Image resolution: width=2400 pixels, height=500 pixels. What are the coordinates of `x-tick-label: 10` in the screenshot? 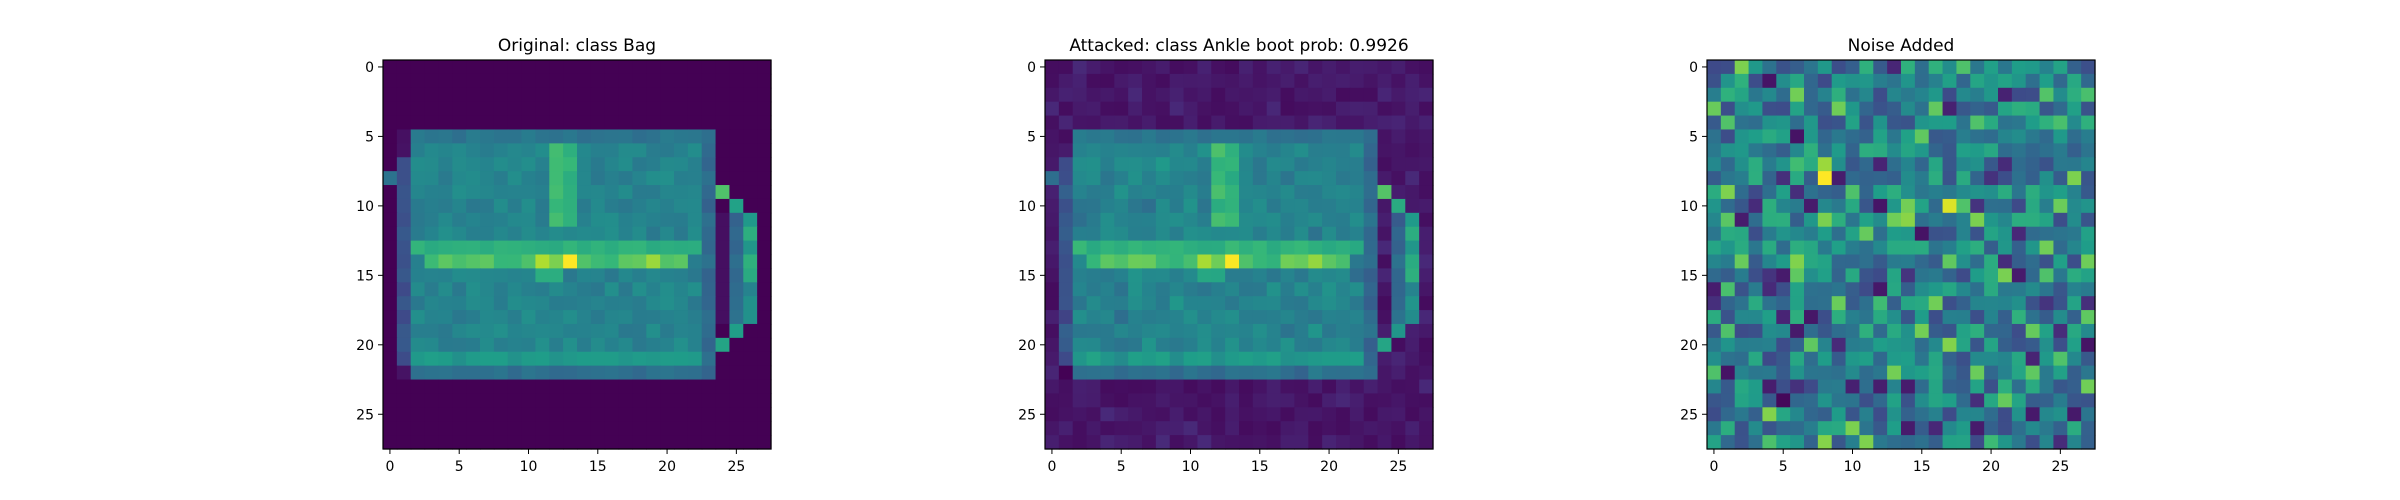 It's located at (1853, 467).